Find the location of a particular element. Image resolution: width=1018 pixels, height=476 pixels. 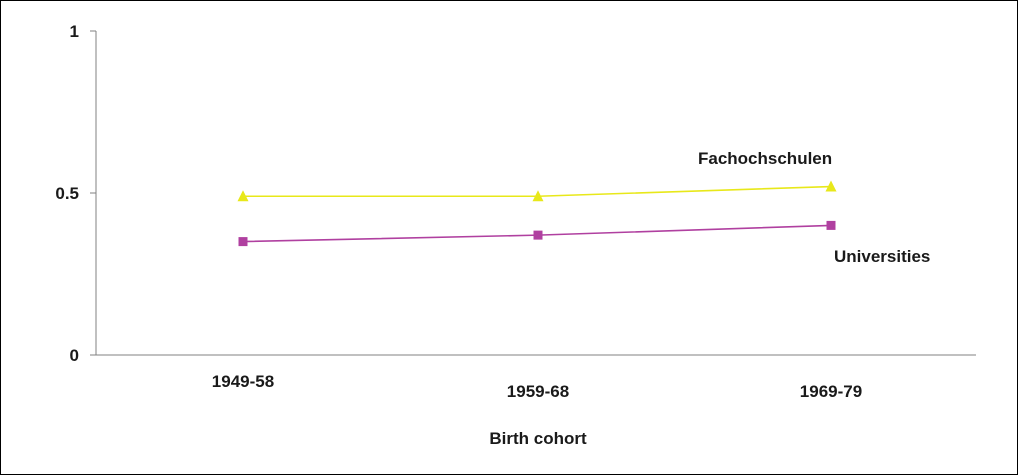

y-tick-label: 0.5 is located at coordinates (67, 193).